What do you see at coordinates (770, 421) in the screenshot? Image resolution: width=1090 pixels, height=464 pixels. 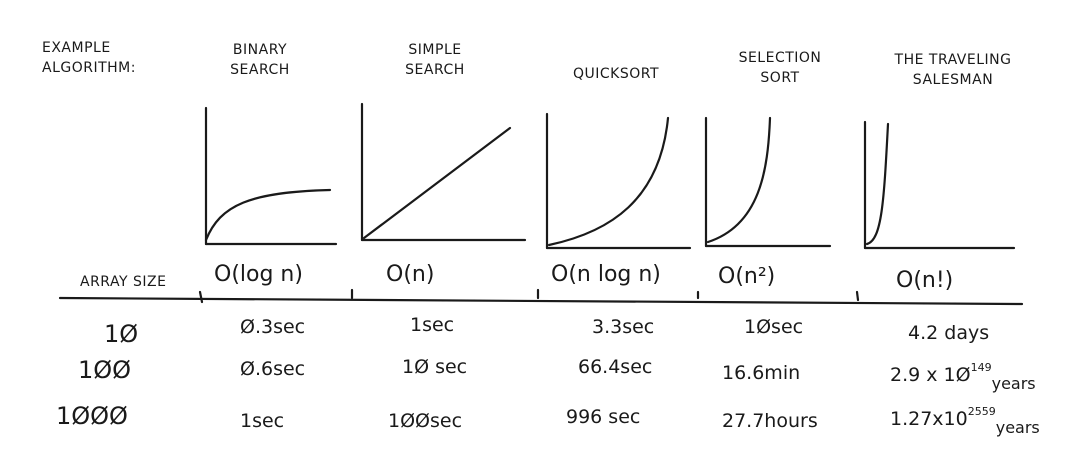 I see `time-selection-1000: 27.7hours` at bounding box center [770, 421].